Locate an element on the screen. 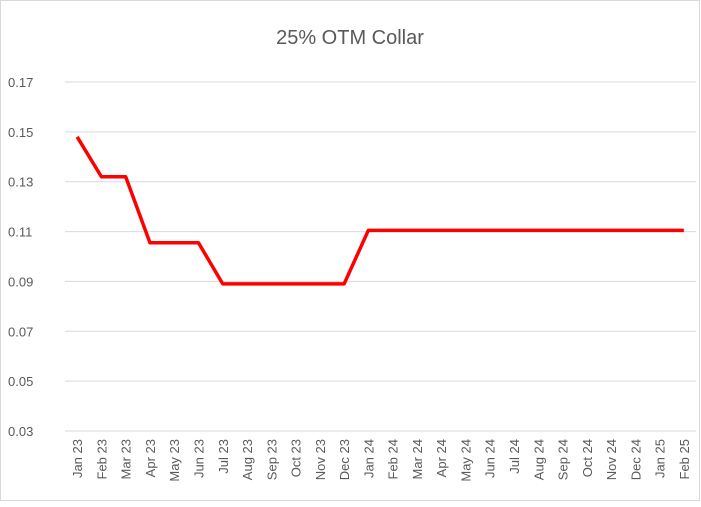 The image size is (701, 507). x-tick-label: Jan 23 is located at coordinates (77, 458).